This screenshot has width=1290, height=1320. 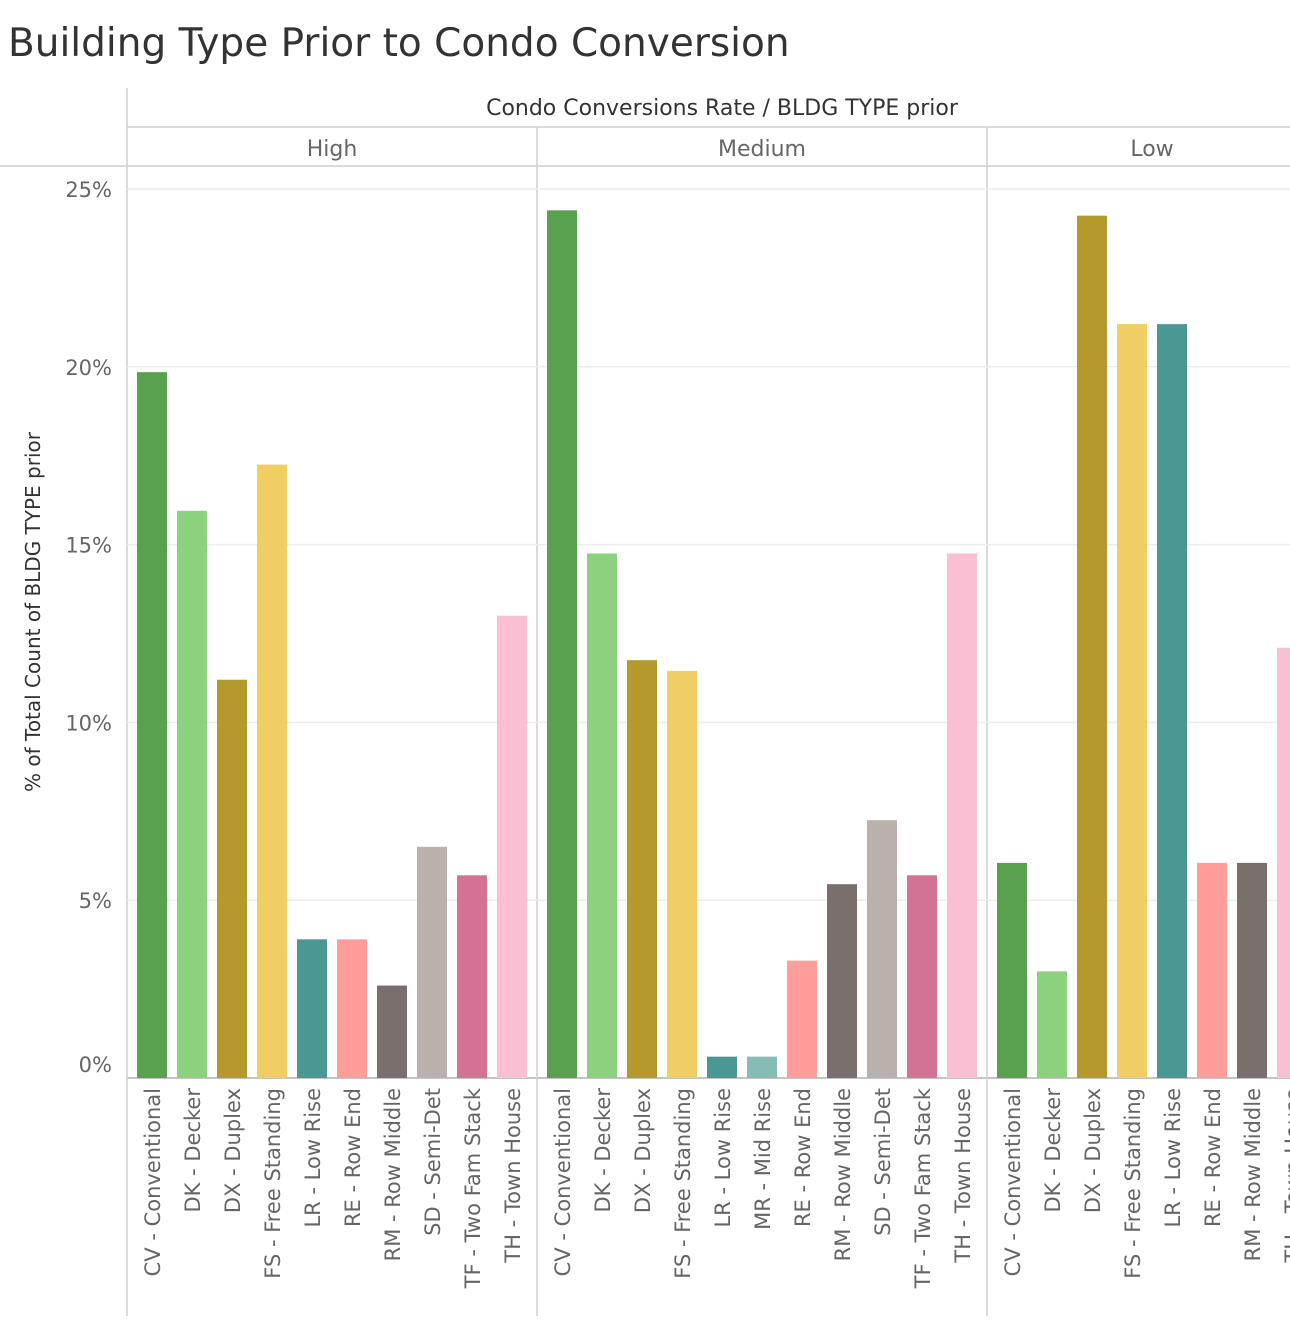 What do you see at coordinates (332, 149) in the screenshot?
I see `panel-header-high: High` at bounding box center [332, 149].